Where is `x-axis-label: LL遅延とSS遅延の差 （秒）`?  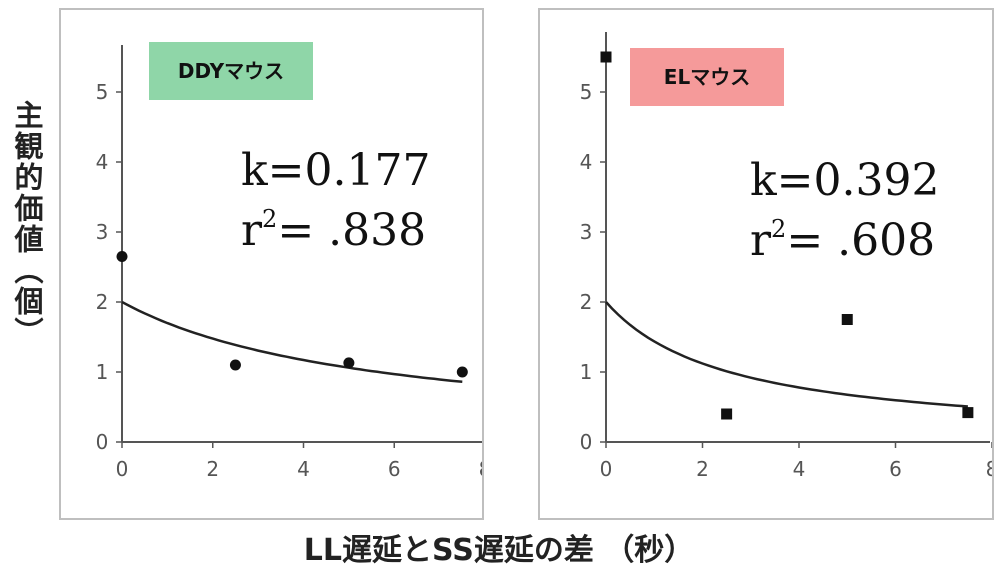 x-axis-label: LL遅延とSS遅延の差 （秒） is located at coordinates (499, 550).